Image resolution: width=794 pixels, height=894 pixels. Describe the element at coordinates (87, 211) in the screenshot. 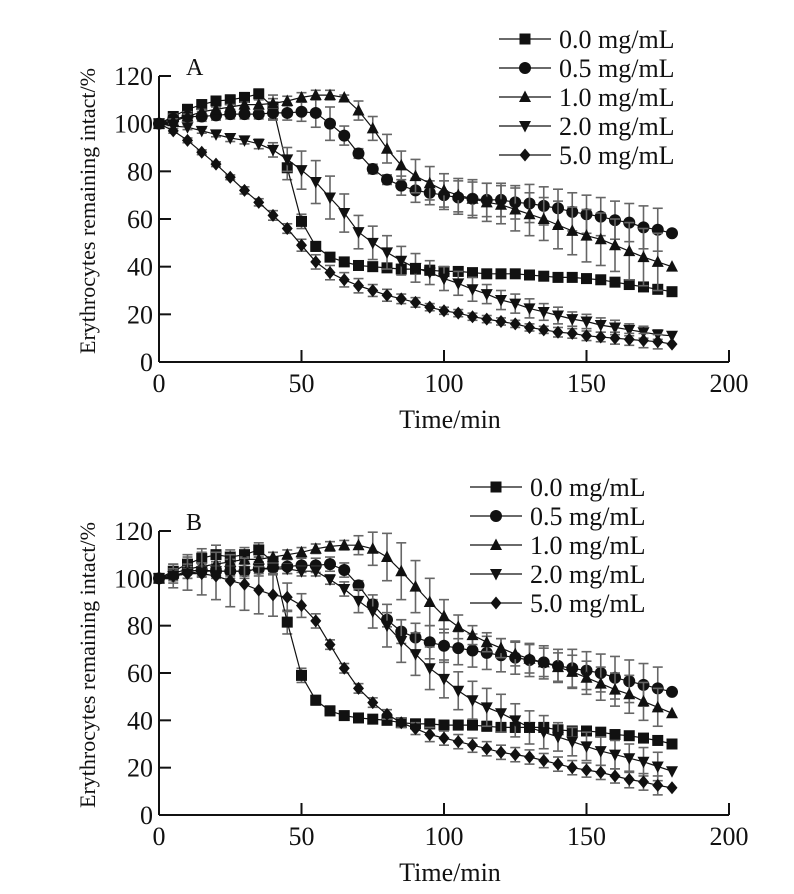

I see `y-axis-title: Erythrocytes remaining intact/%` at that location.